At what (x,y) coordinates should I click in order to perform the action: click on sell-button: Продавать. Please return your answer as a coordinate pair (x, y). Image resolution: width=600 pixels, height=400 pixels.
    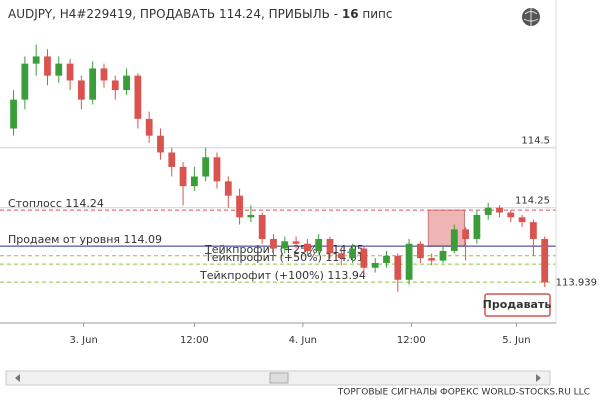
    Looking at the image, I should click on (517, 305).